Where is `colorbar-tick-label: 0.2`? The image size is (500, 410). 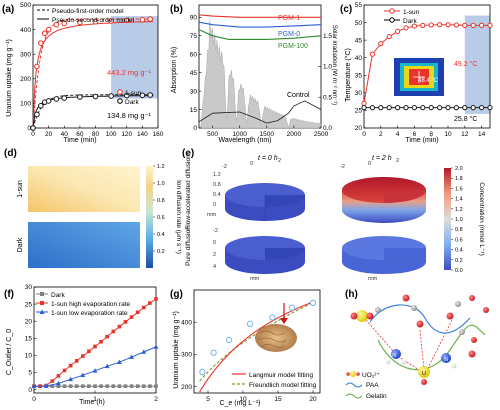
colorbar-tick-label: 0.2 is located at coordinates (161, 252).